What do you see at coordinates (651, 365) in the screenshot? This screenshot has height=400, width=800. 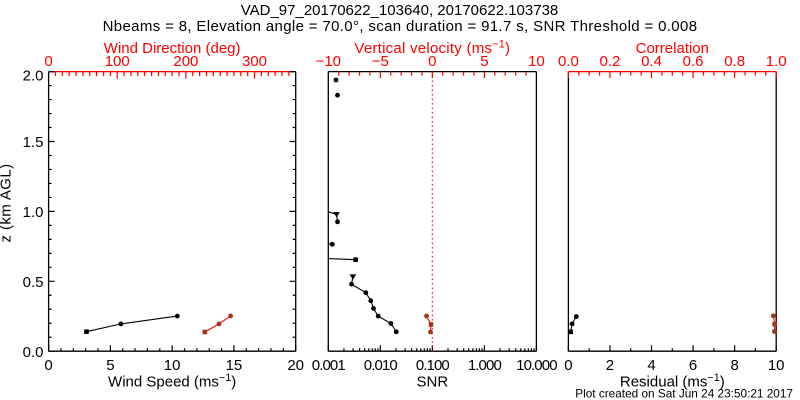 I see `svg-text: 4` at bounding box center [651, 365].